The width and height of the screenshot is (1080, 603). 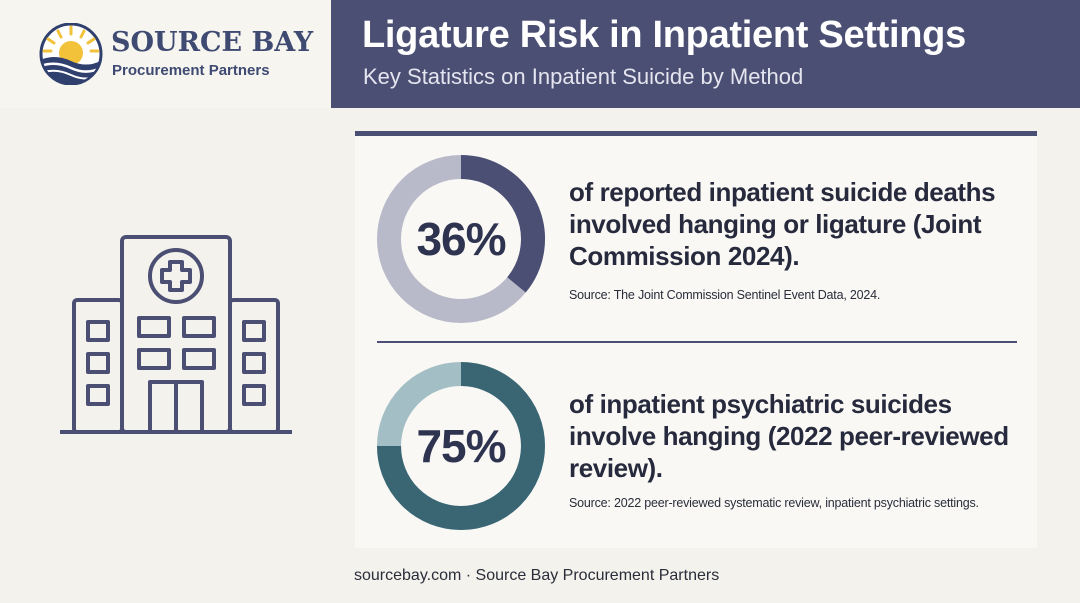 What do you see at coordinates (664, 35) in the screenshot?
I see `page-title: Ligature Risk in Inpatient Settings` at bounding box center [664, 35].